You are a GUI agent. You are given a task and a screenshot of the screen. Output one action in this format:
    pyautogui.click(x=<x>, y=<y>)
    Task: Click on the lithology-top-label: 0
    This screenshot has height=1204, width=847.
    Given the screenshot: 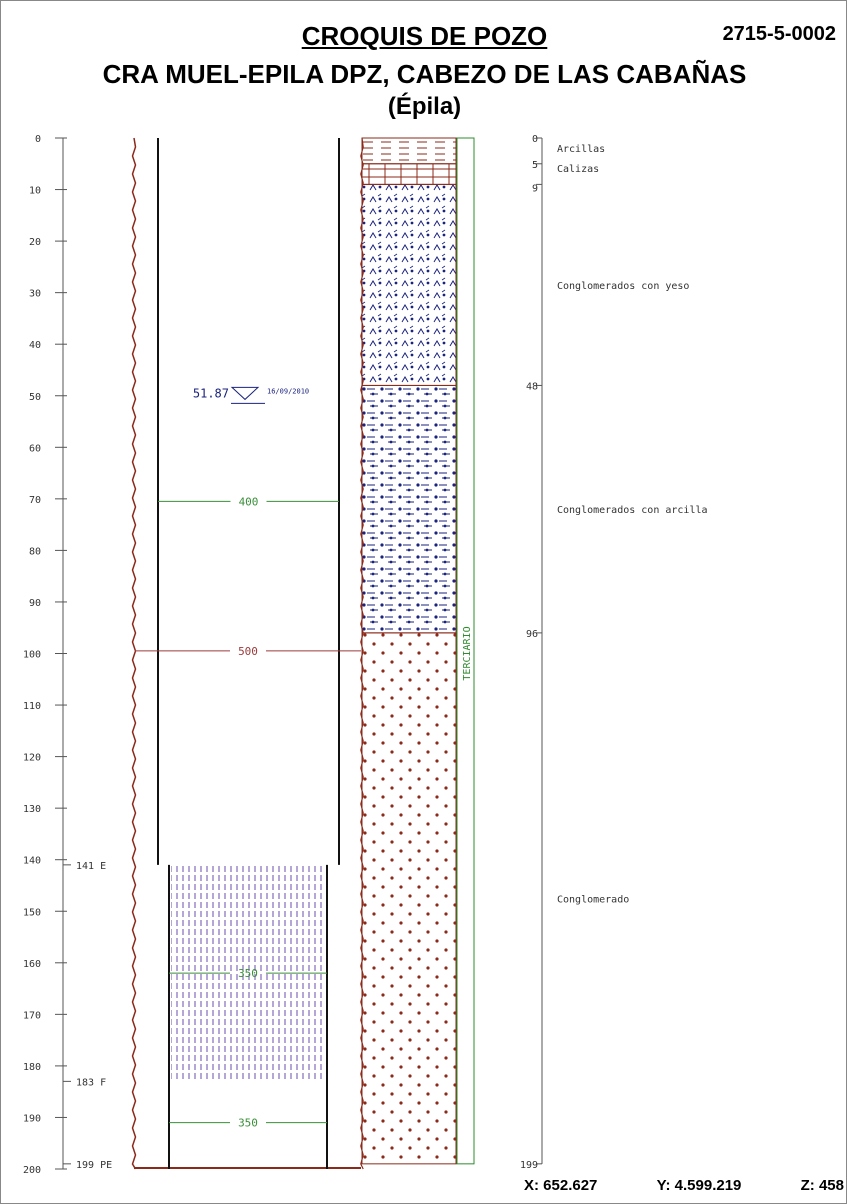 What is the action you would take?
    pyautogui.click(x=535, y=139)
    